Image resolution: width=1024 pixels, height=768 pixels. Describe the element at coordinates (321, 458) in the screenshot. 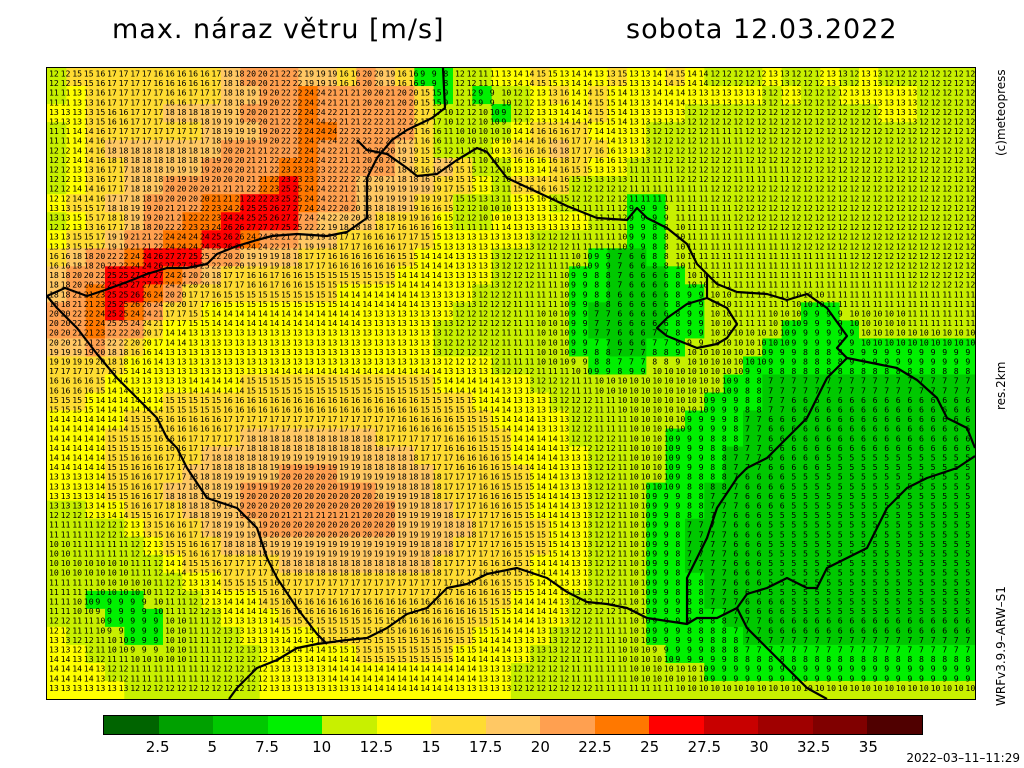

I see `gust-value-label: 19` at that location.